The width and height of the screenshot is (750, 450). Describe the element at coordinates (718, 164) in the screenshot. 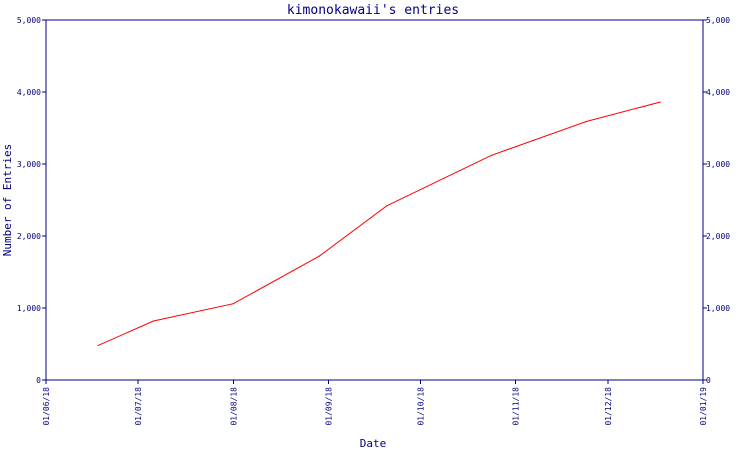

I see `y-tick-label-right: 3,000` at that location.